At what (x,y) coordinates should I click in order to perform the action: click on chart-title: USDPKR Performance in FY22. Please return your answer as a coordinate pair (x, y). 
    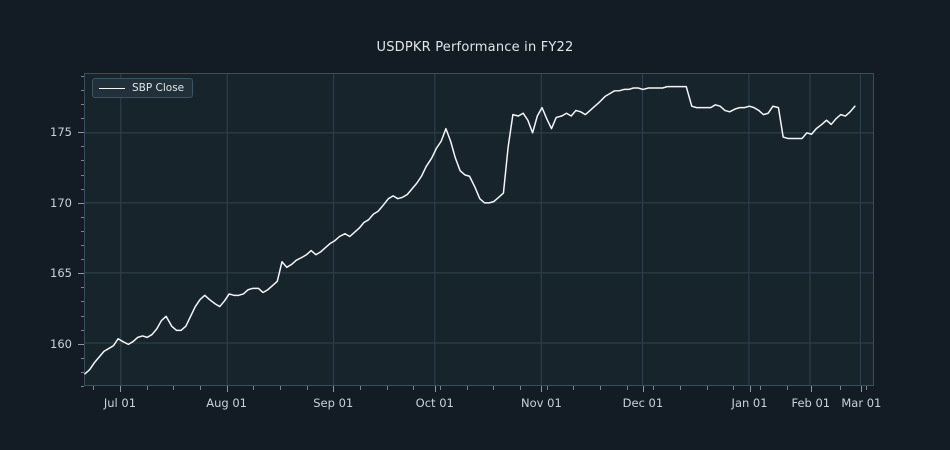
    Looking at the image, I should click on (475, 47).